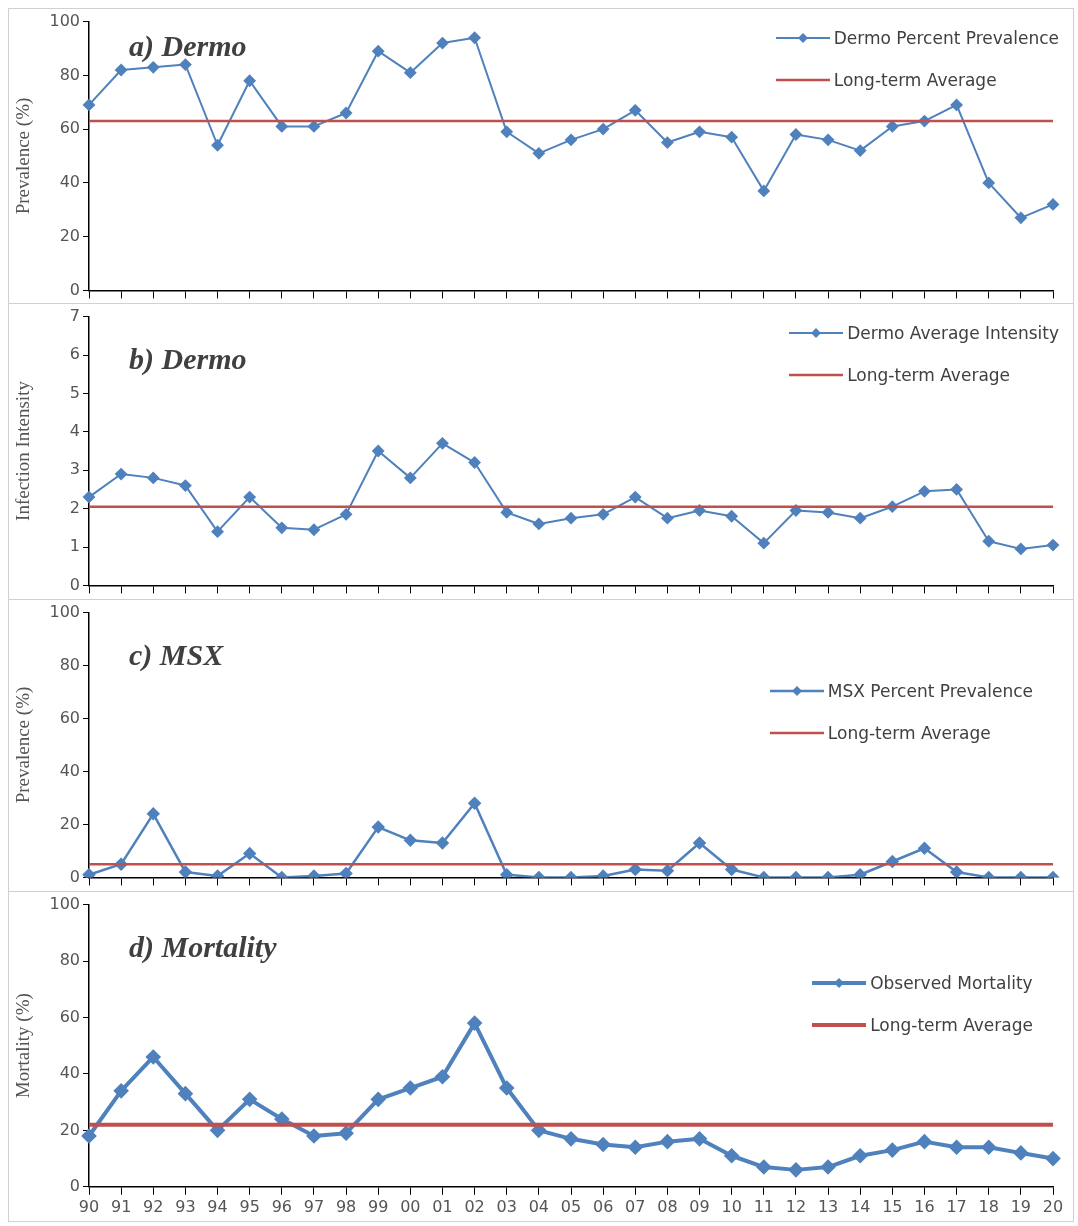 This screenshot has width=1078, height=1226. What do you see at coordinates (121, 1206) in the screenshot?
I see `x-tick-label: 91` at bounding box center [121, 1206].